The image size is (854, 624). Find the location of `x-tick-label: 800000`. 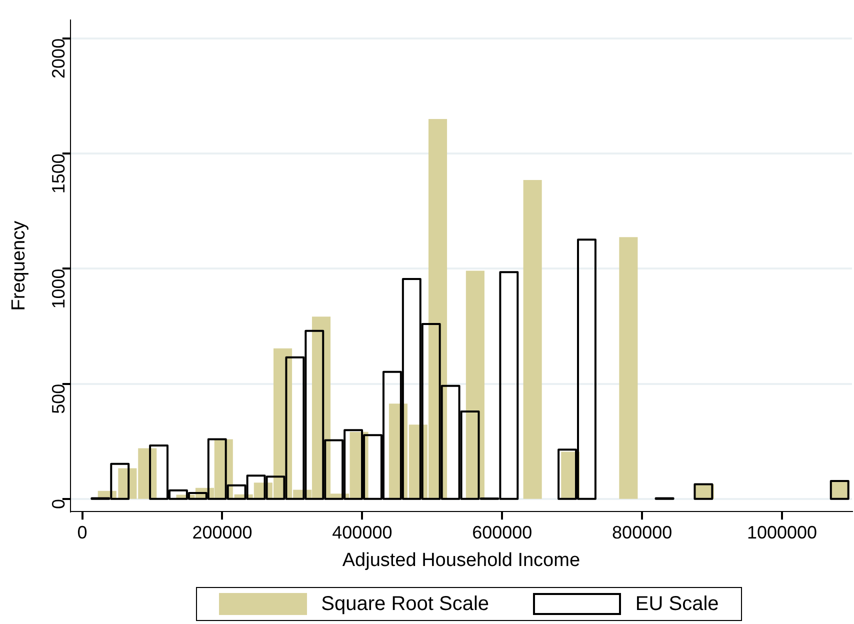

x-tick-label: 800000 is located at coordinates (642, 532).